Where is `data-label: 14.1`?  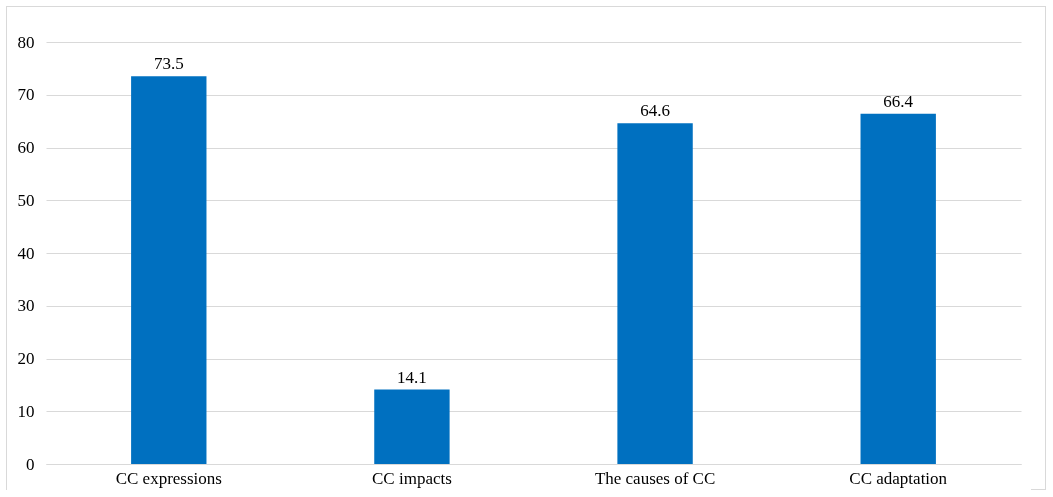
data-label: 14.1 is located at coordinates (412, 377).